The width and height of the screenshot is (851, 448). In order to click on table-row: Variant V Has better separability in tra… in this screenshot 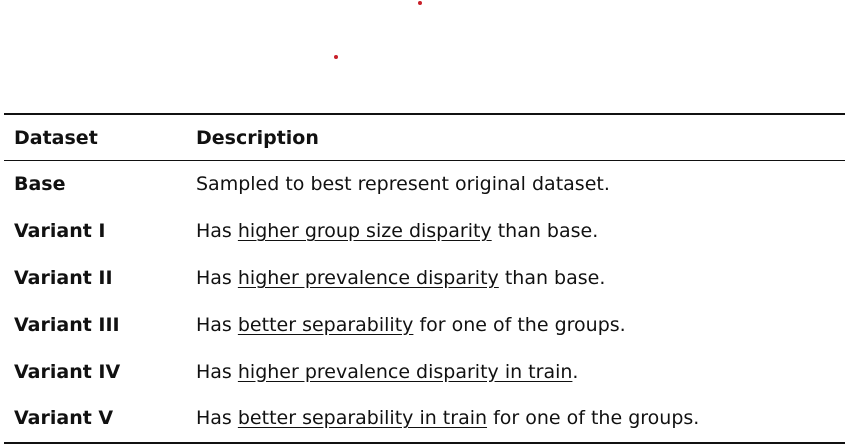, I will do `click(424, 419)`.